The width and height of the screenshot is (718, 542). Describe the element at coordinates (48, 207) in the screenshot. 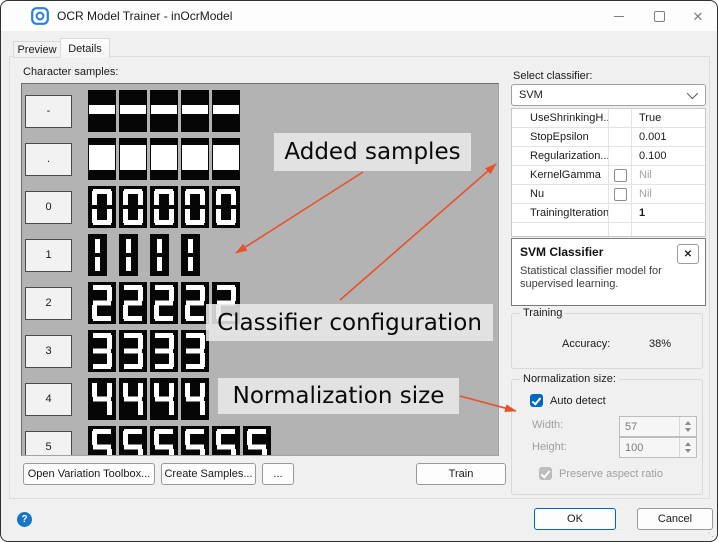

I see `sample-row-label: 0` at that location.